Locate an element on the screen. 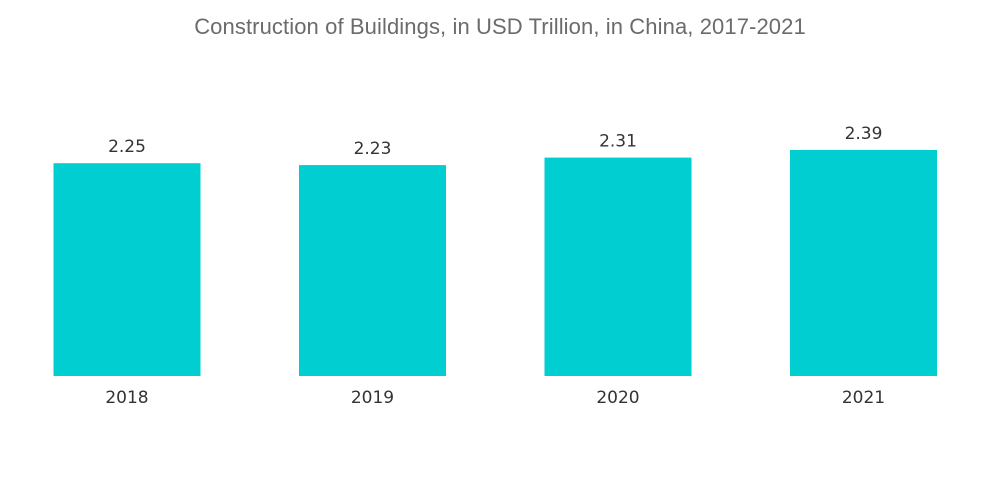 Image resolution: width=1000 pixels, height=504 pixels. x-tick-label-2018: 2018 is located at coordinates (126, 398).